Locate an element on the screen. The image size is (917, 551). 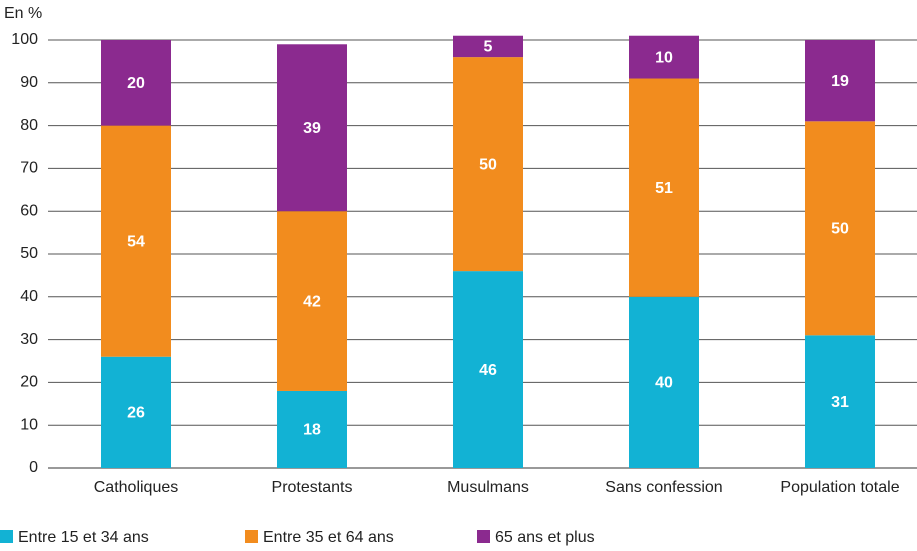
y-tick-label: 70 is located at coordinates (29, 168).